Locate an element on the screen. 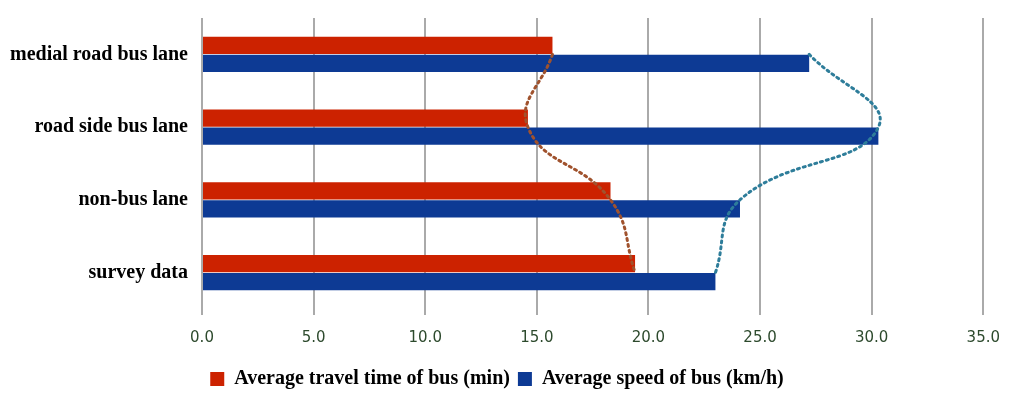 The image size is (1014, 403). x-tick-label: 25.0 is located at coordinates (760, 336).